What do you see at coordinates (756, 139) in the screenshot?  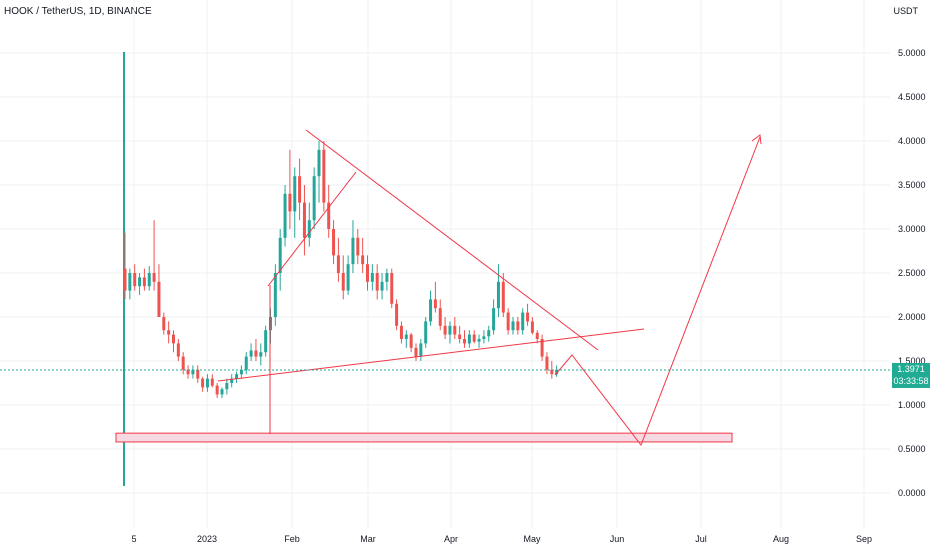 I see `arrow-head` at bounding box center [756, 139].